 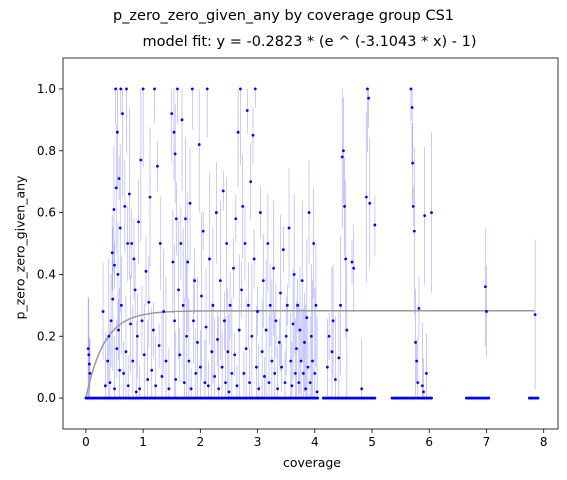 I want to click on y-tick-label: 0.0, so click(x=46, y=398).